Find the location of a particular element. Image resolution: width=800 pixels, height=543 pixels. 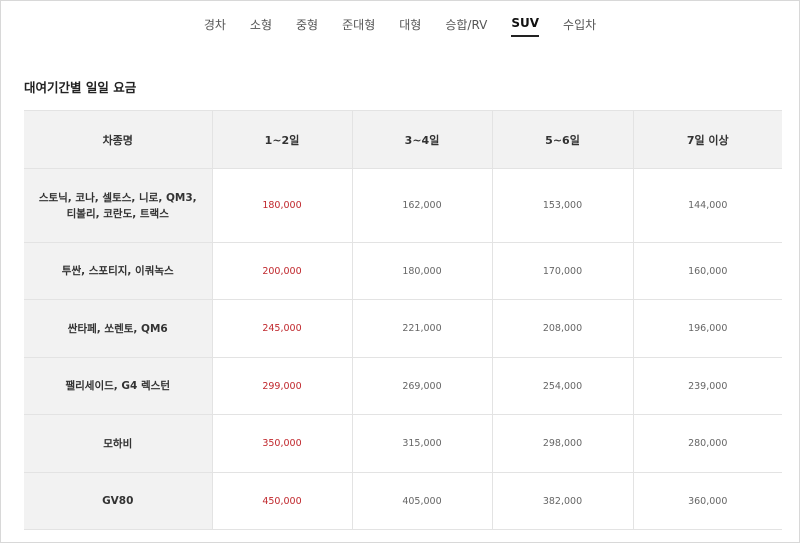

table-header-row: 차종명 1~2일 3~4일 5~6일 7일 이상 is located at coordinates (403, 139).